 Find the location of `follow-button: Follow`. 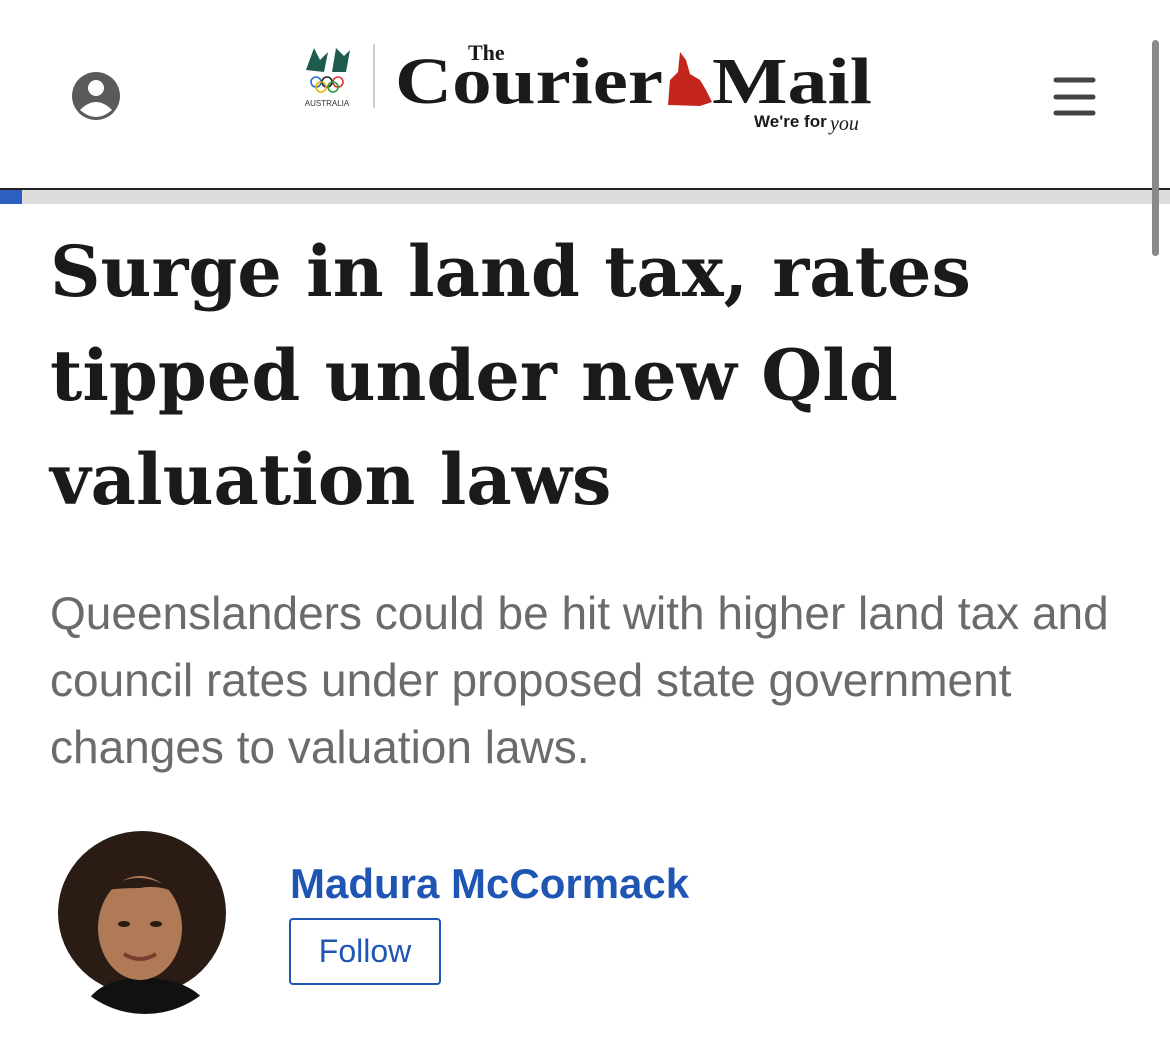

follow-button: Follow is located at coordinates (365, 951).